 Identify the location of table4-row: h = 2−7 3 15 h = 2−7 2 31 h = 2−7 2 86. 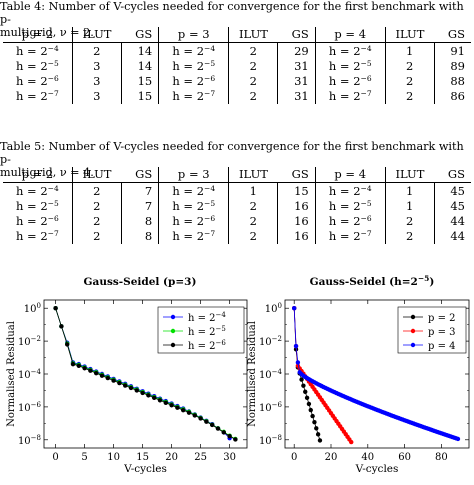
(237, 96).